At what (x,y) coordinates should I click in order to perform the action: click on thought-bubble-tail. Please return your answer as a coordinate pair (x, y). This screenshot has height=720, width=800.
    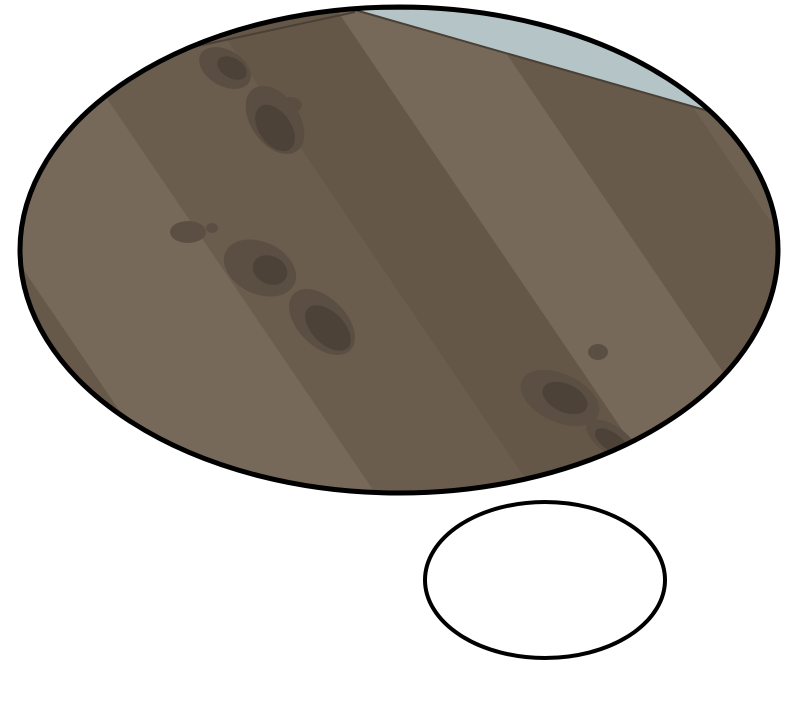
    Looking at the image, I should click on (545, 580).